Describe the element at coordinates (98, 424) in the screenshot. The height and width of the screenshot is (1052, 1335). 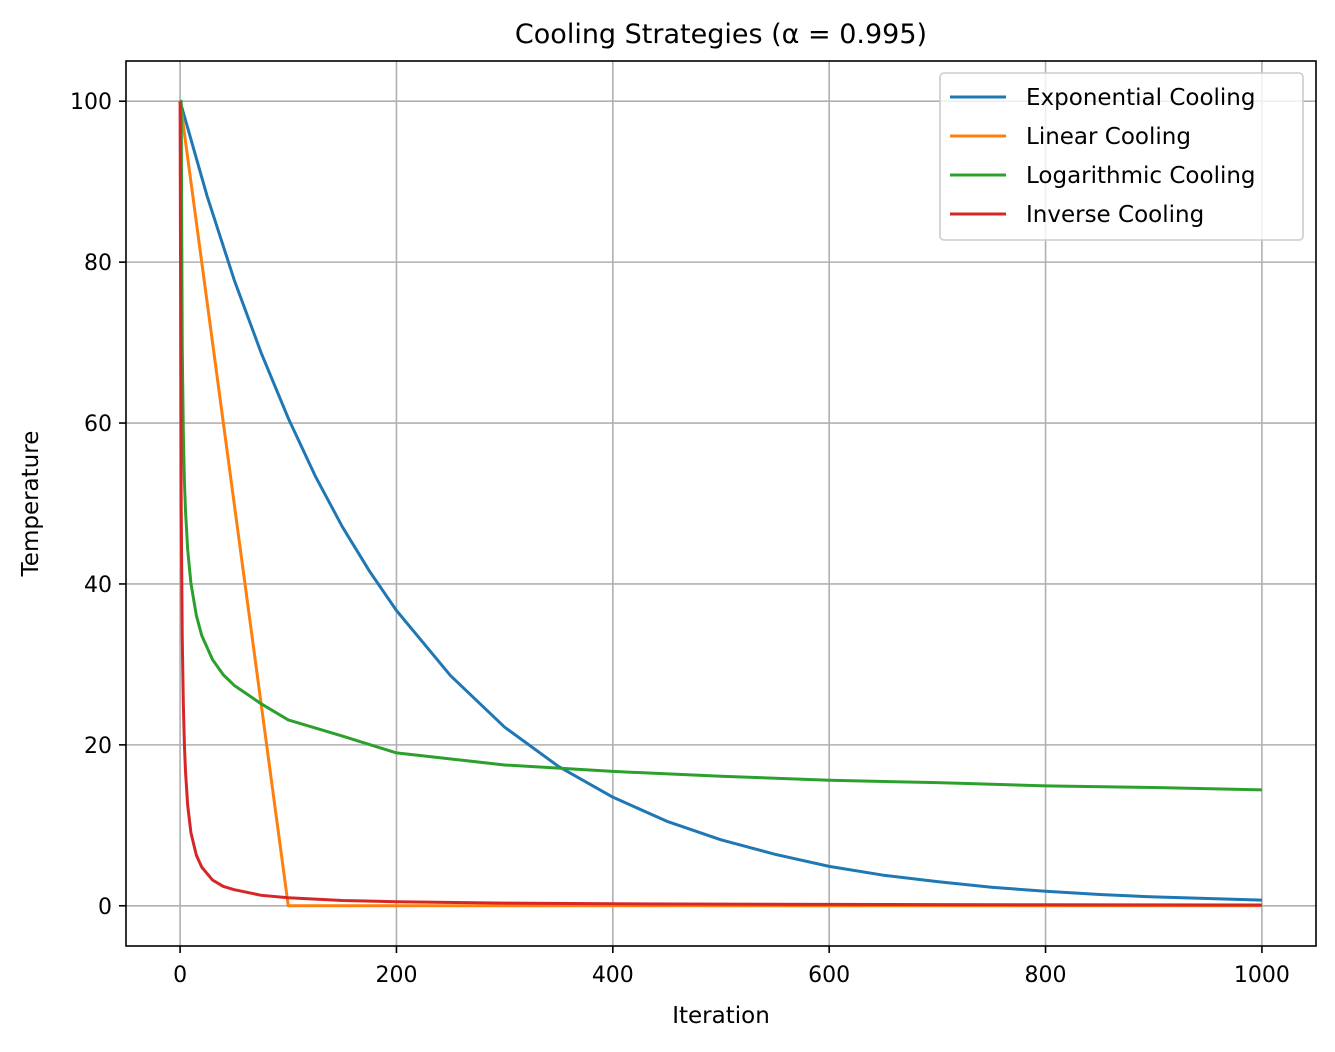
I see `y-tick-label: 60` at that location.